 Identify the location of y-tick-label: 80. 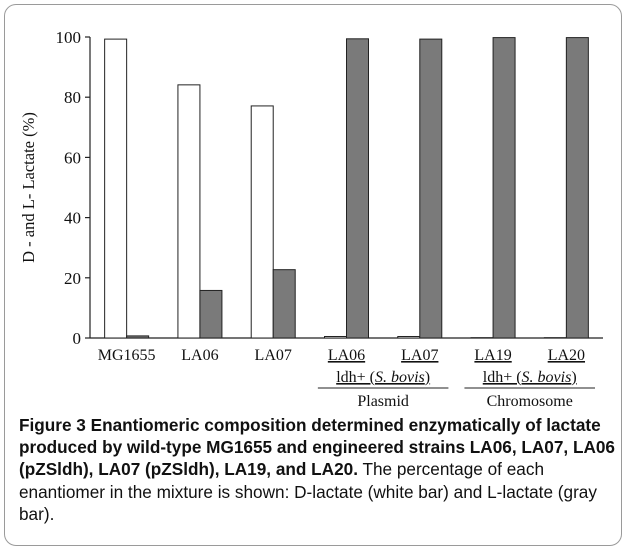
(72, 97).